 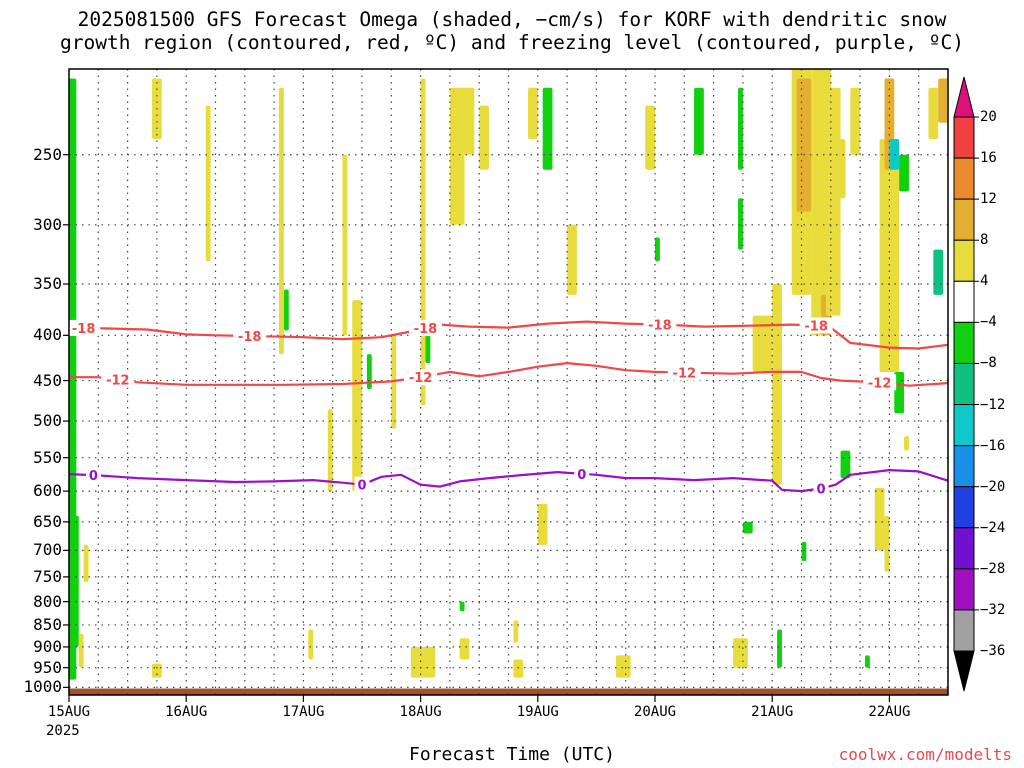 What do you see at coordinates (42, 687) in the screenshot?
I see `y-tick-label: 1000` at bounding box center [42, 687].